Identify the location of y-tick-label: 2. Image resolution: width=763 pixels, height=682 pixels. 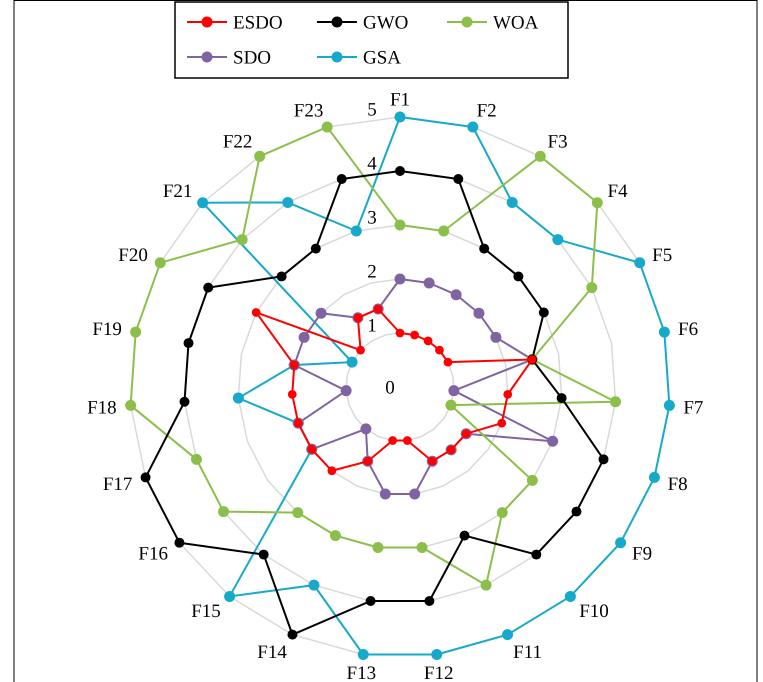
(372, 272).